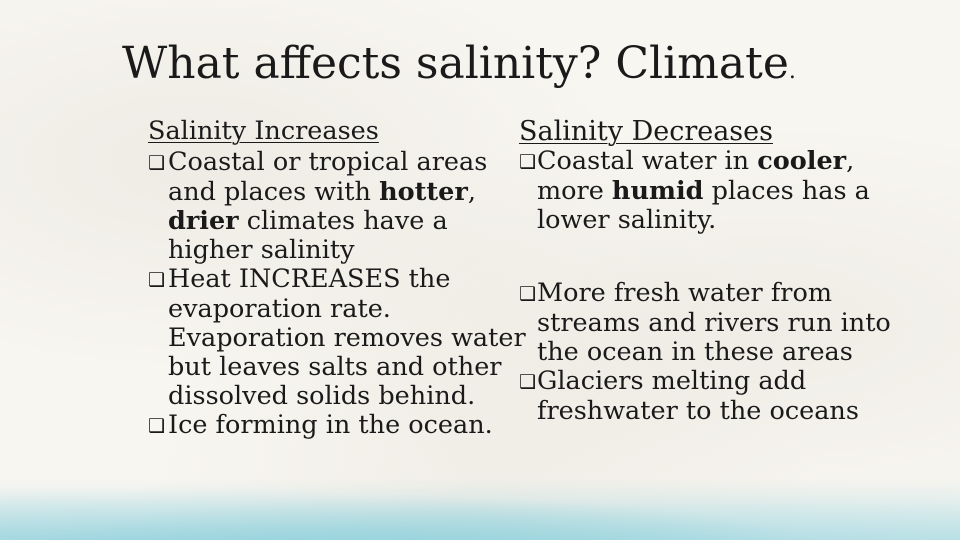  What do you see at coordinates (308, 235) in the screenshot?
I see `item-text: climates have a higher salinity` at bounding box center [308, 235].